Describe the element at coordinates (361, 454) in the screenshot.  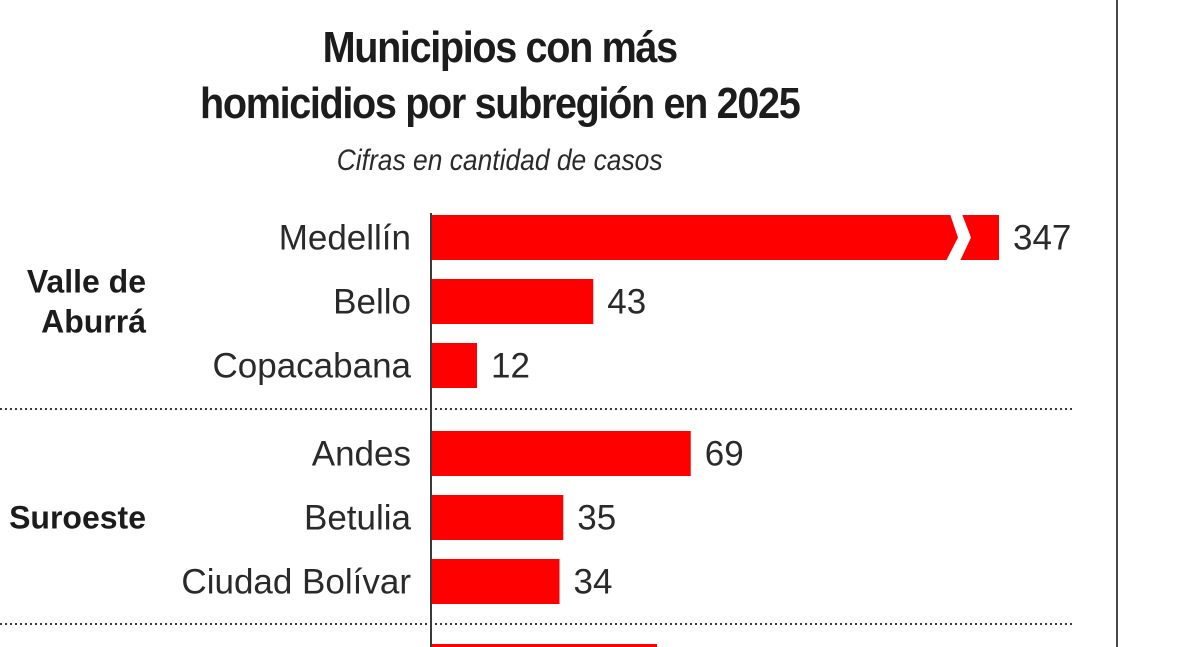
I see `category-label: Andes` at that location.